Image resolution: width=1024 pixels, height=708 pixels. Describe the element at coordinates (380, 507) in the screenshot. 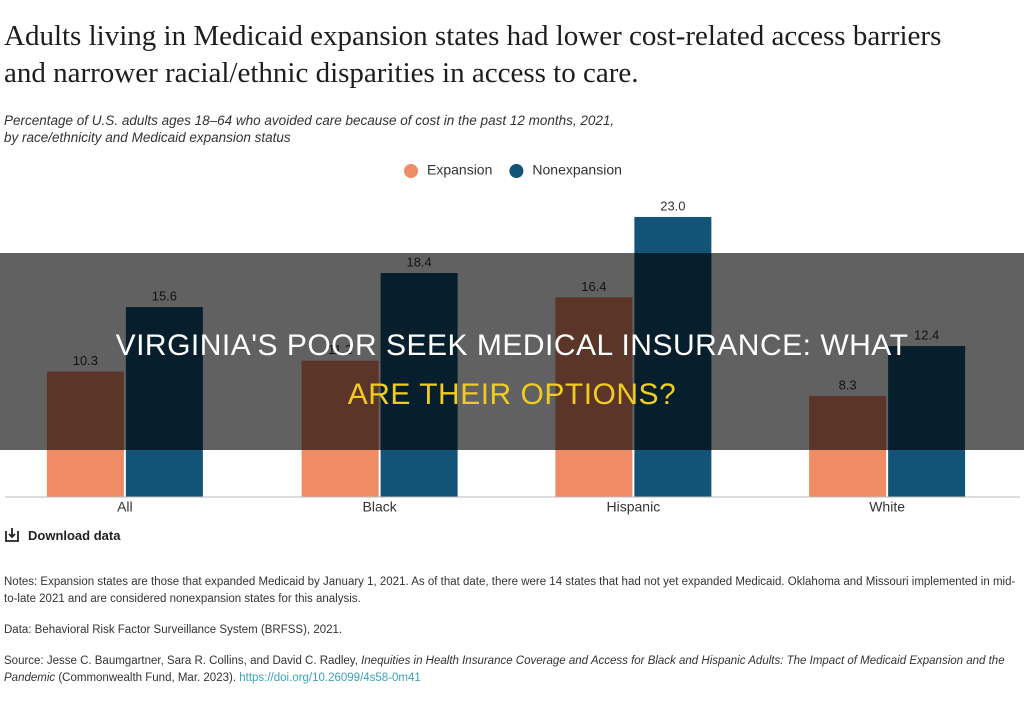

I see `x-tick-label: Black` at that location.